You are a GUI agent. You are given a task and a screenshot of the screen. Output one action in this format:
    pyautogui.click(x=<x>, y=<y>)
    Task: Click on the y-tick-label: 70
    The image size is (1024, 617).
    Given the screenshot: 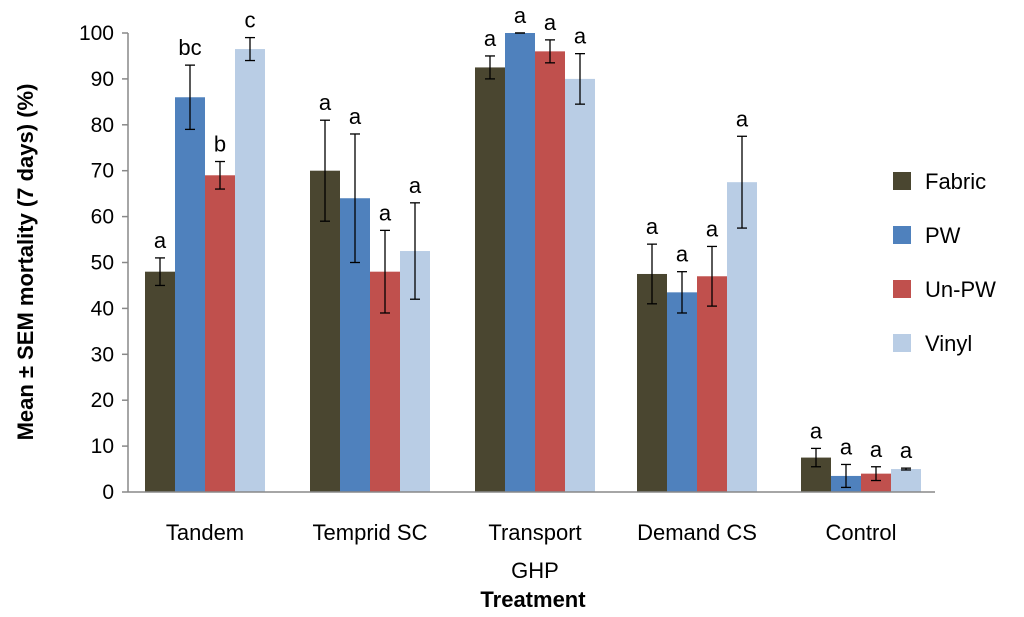 What is the action you would take?
    pyautogui.click(x=102, y=171)
    